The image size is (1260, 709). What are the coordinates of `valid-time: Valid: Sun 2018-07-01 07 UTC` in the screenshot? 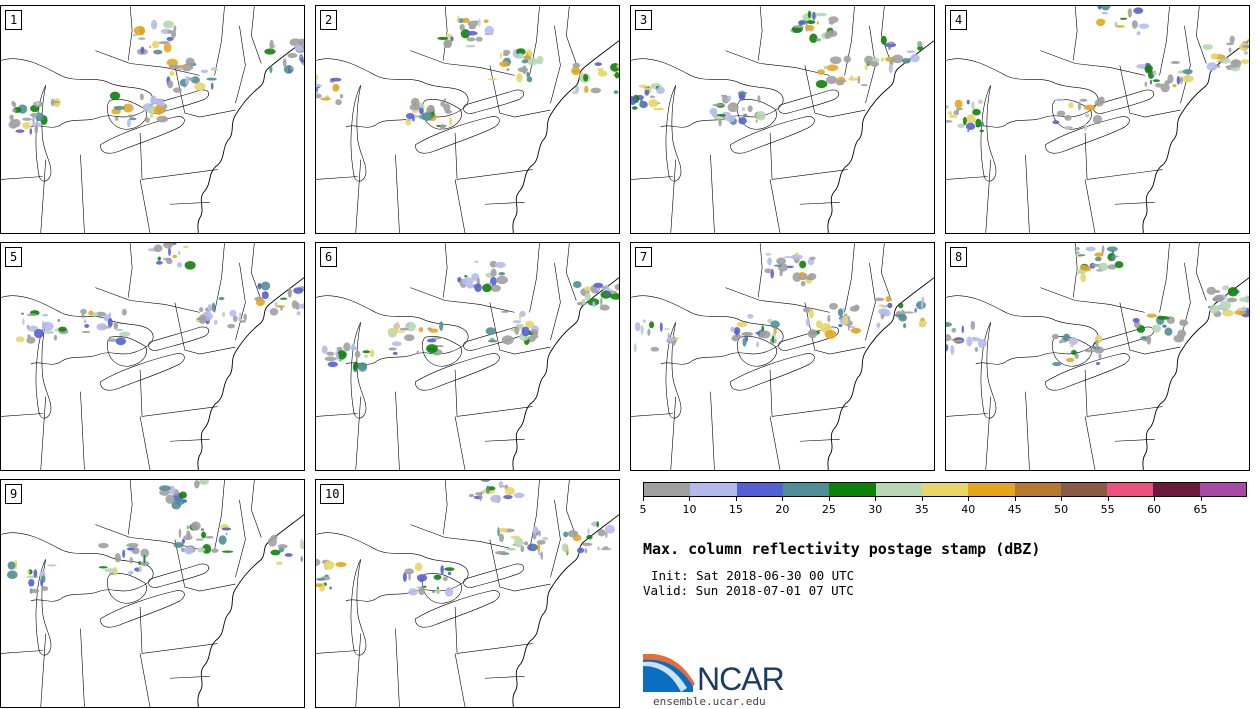 It's located at (748, 590).